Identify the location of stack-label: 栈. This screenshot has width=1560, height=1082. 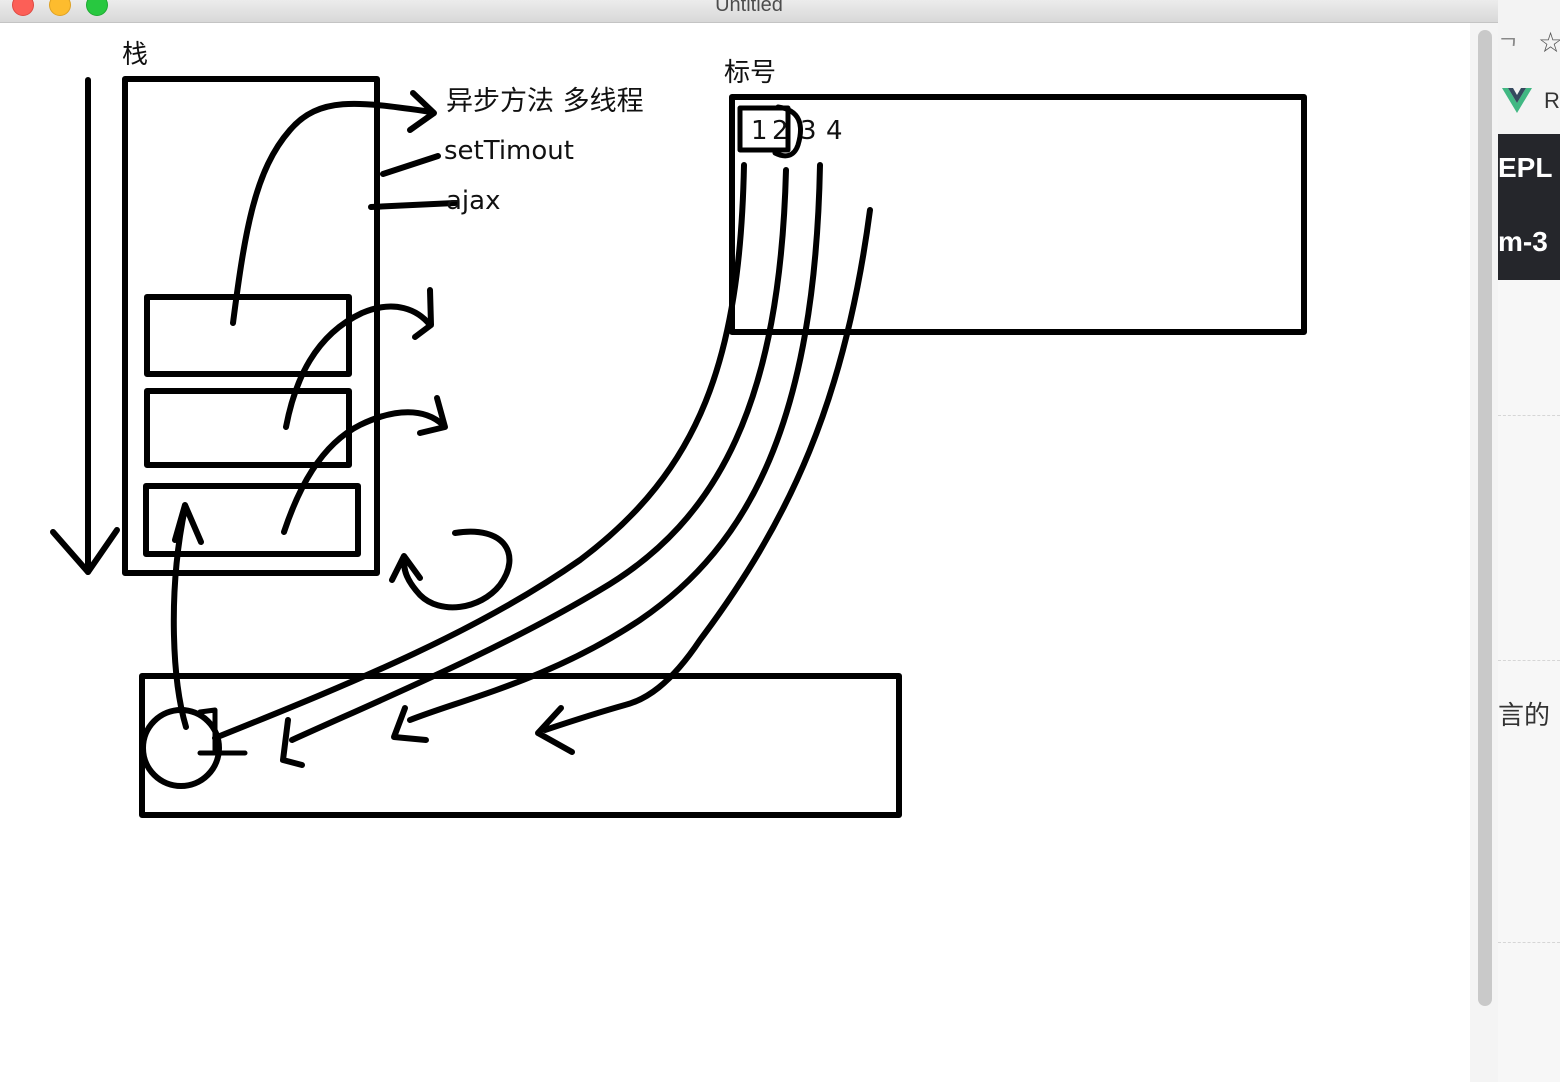
(135, 55).